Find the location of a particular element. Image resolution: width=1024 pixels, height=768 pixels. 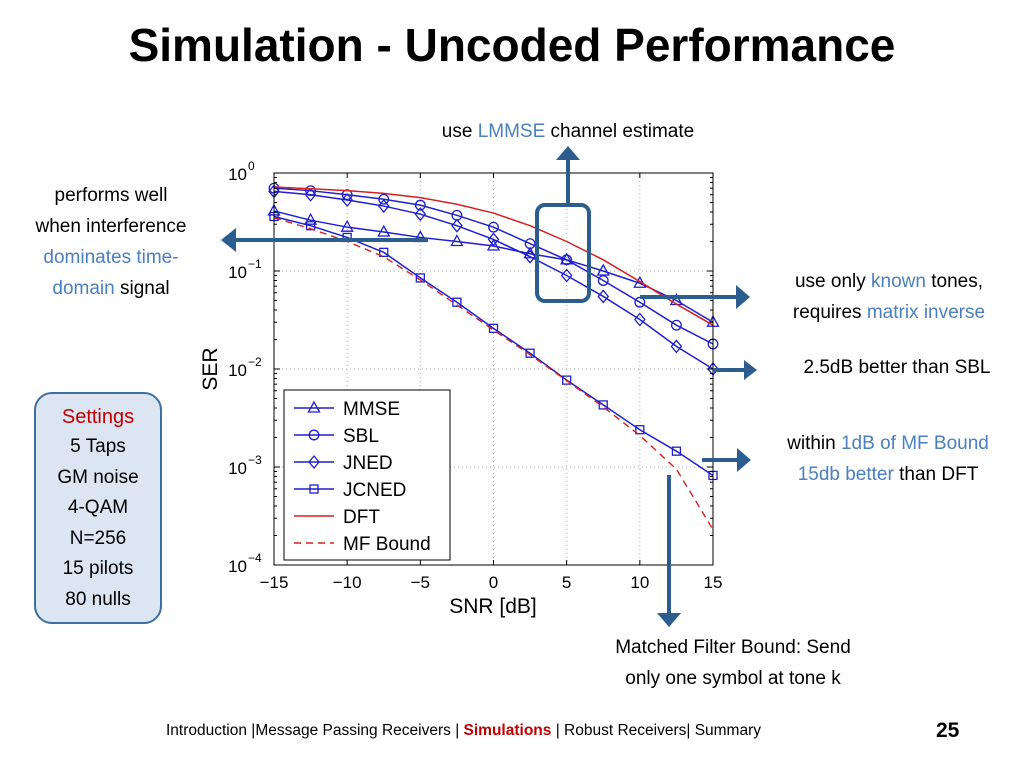

slide-title: Simulation - Uncoded Performance is located at coordinates (512, 45).